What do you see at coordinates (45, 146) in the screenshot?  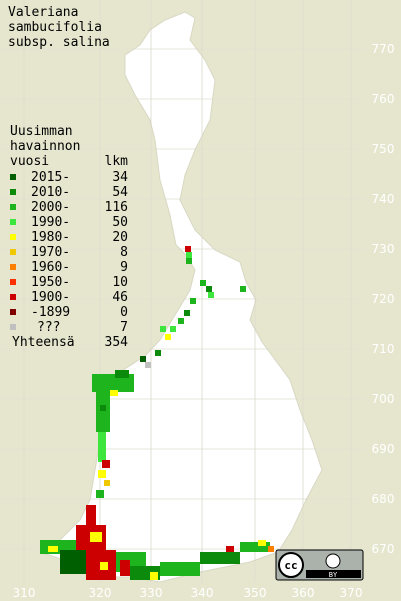 I see `legend-header: havainnon` at bounding box center [45, 146].